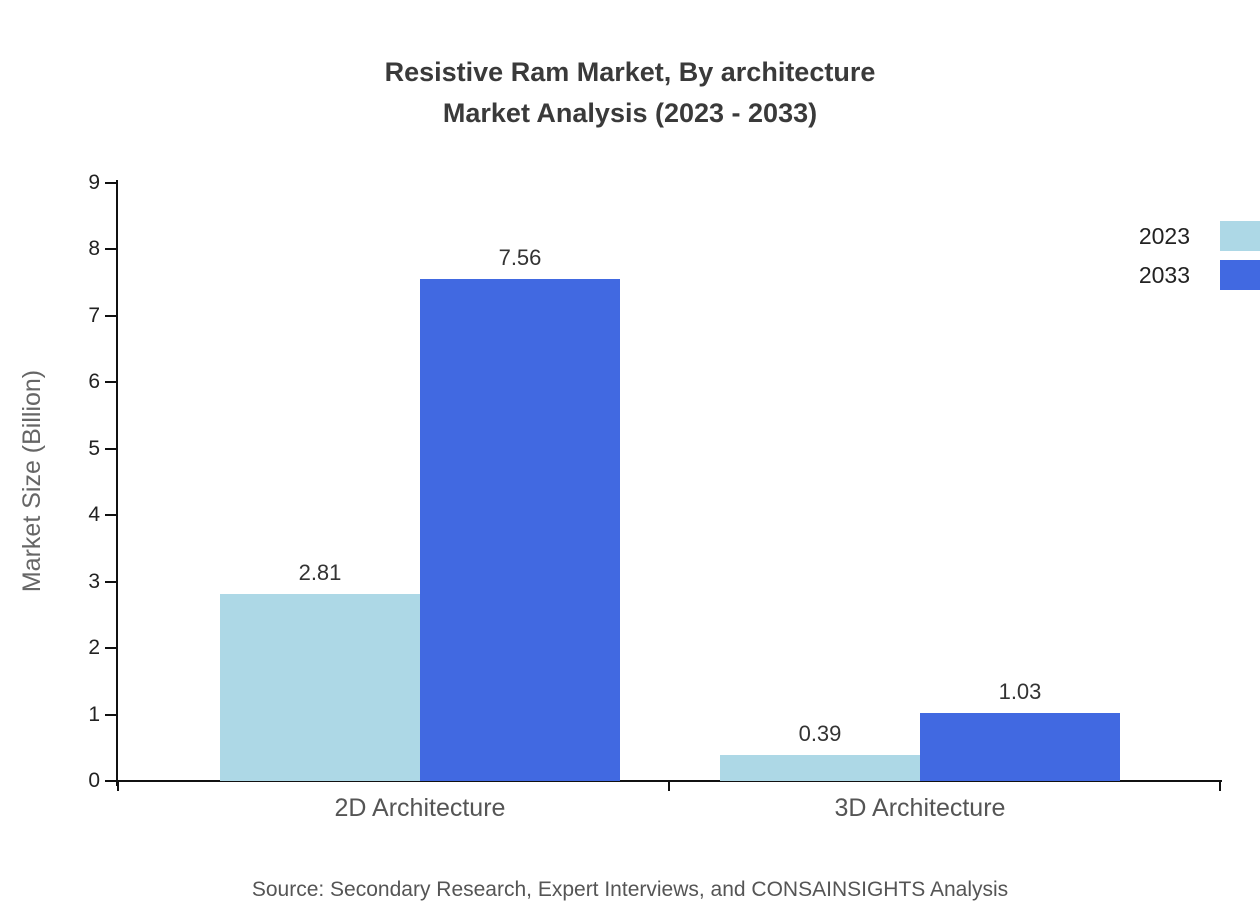 The width and height of the screenshot is (1260, 920). Describe the element at coordinates (320, 573) in the screenshot. I see `bar-value-label: 2.81` at that location.